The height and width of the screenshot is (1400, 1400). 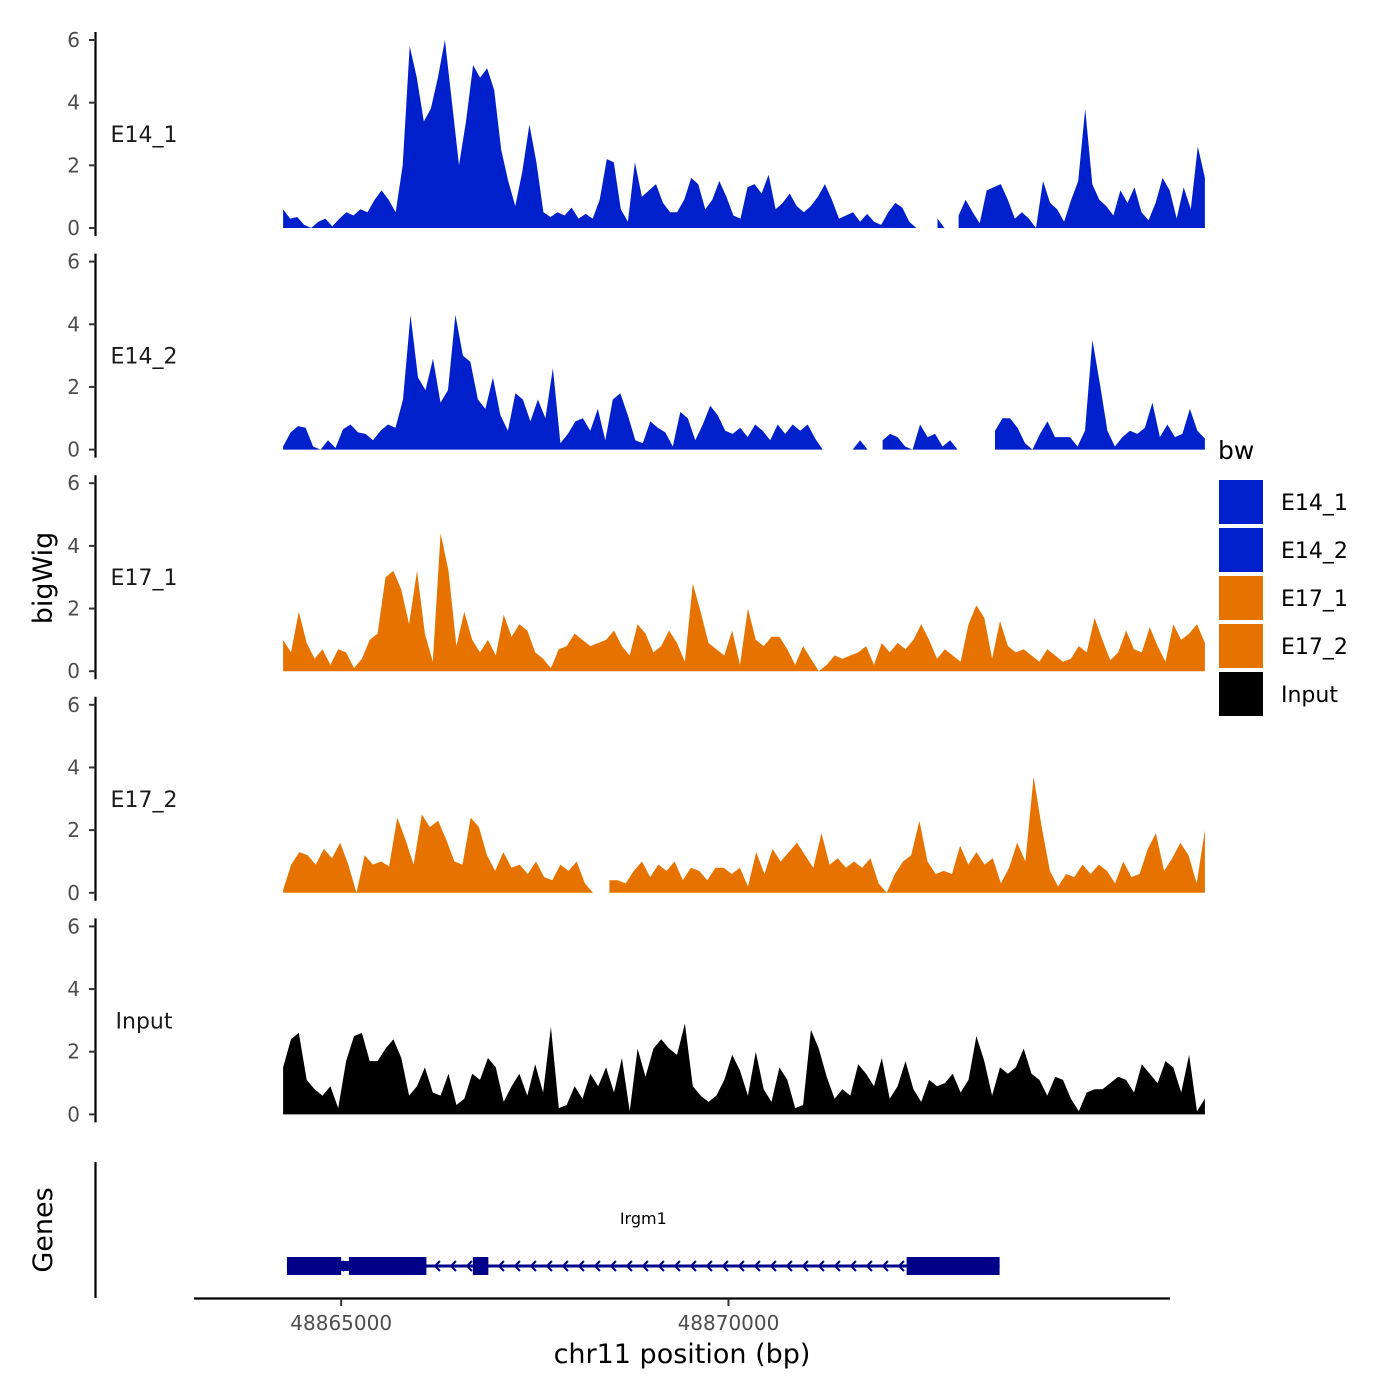 I want to click on legend-item-E14_2: E14_2, so click(x=1283, y=550).